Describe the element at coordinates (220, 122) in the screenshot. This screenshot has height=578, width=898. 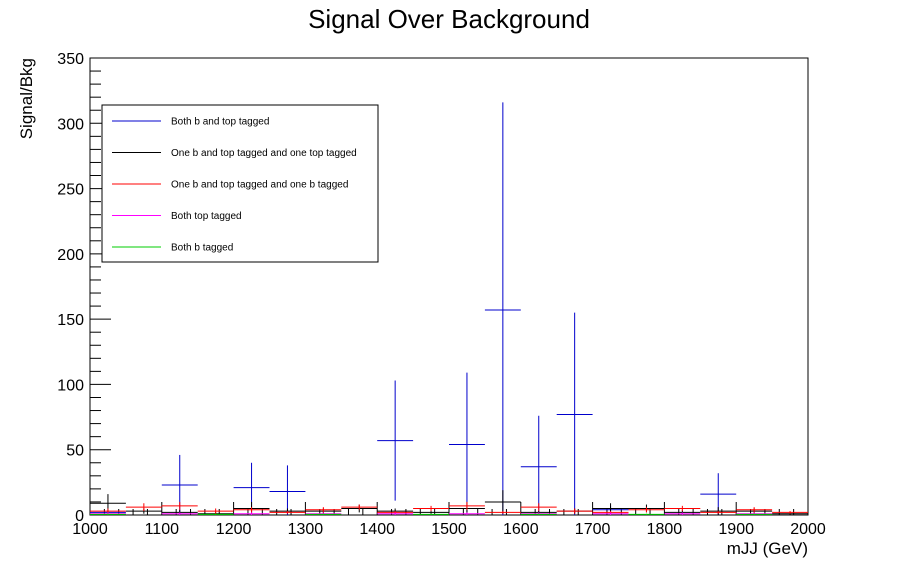
I see `legend-label: Both b and top tagged` at that location.